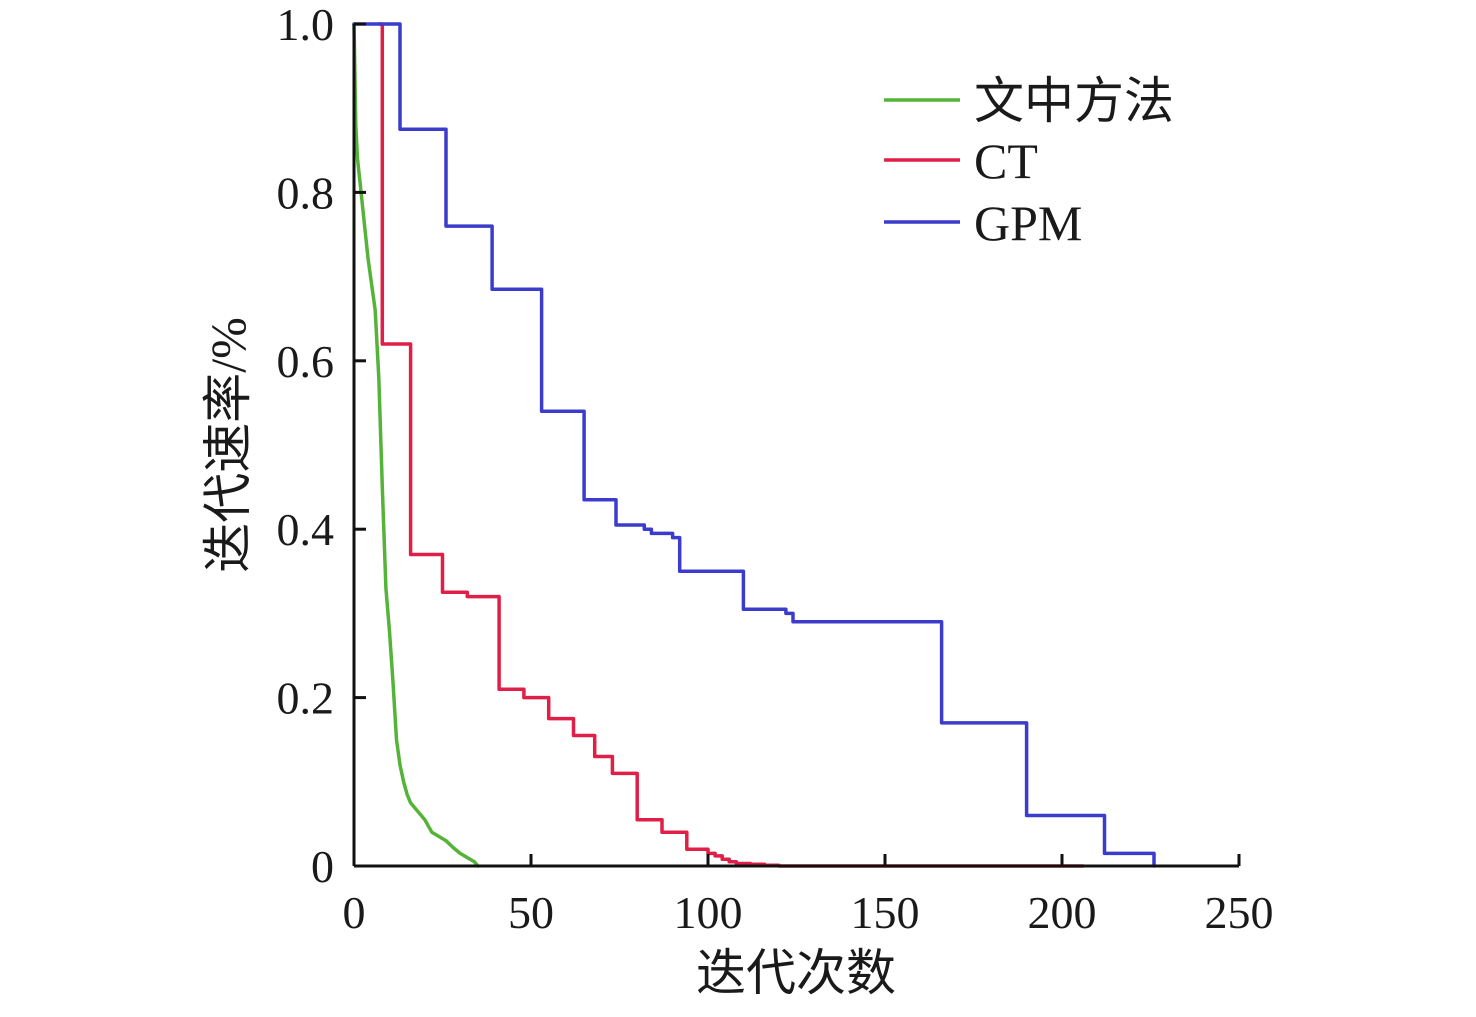 This screenshot has width=1476, height=1017. I want to click on x-tick-label: 200, so click(1062, 912).